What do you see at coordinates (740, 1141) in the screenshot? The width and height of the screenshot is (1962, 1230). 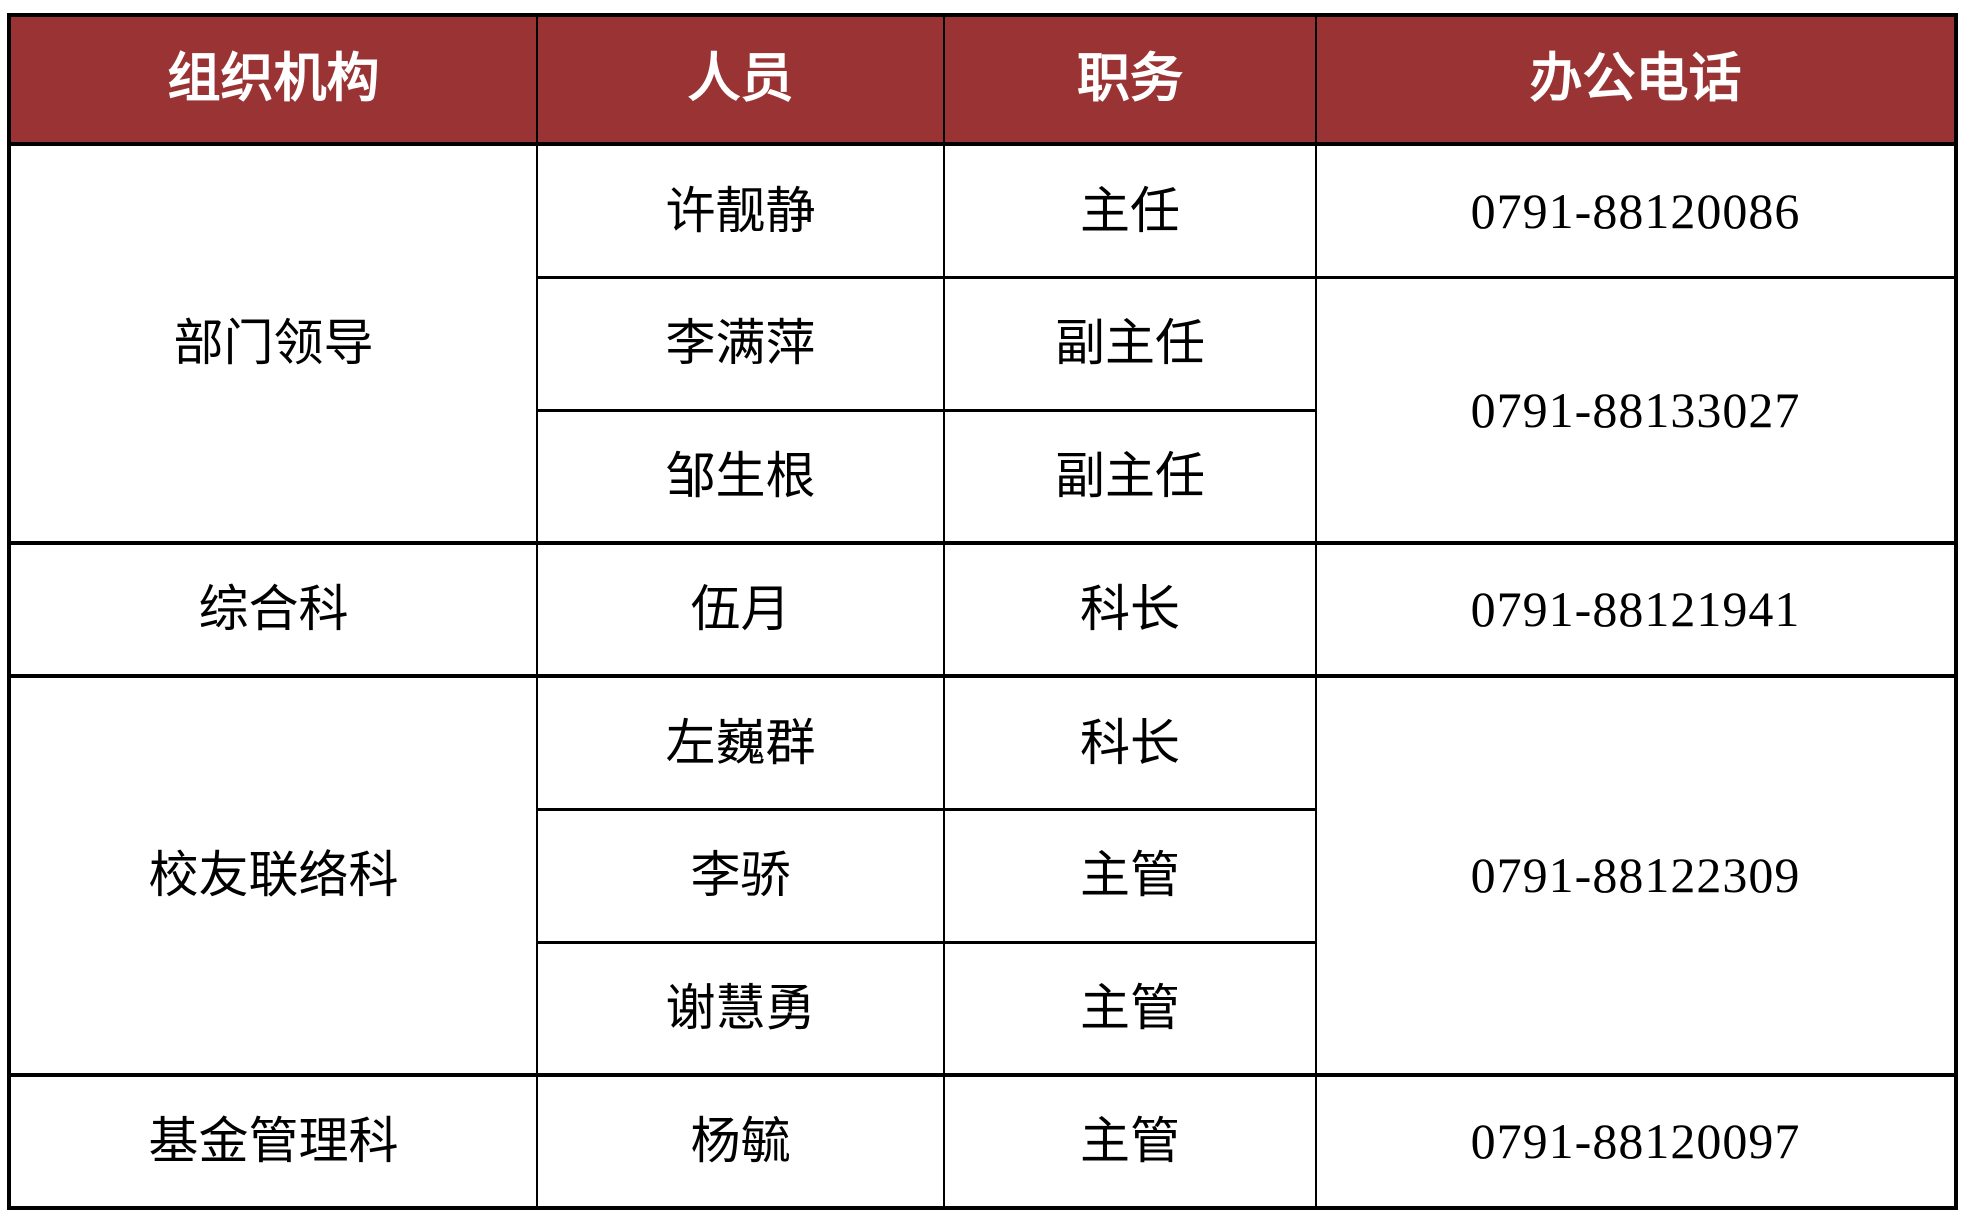 I see `name-cell: 杨毓` at bounding box center [740, 1141].